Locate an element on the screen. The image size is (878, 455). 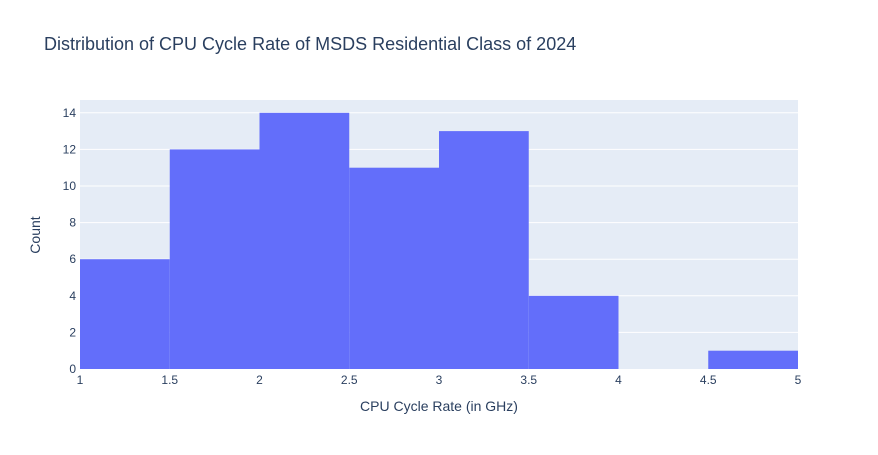
x-tick-label: 1.5 is located at coordinates (169, 380).